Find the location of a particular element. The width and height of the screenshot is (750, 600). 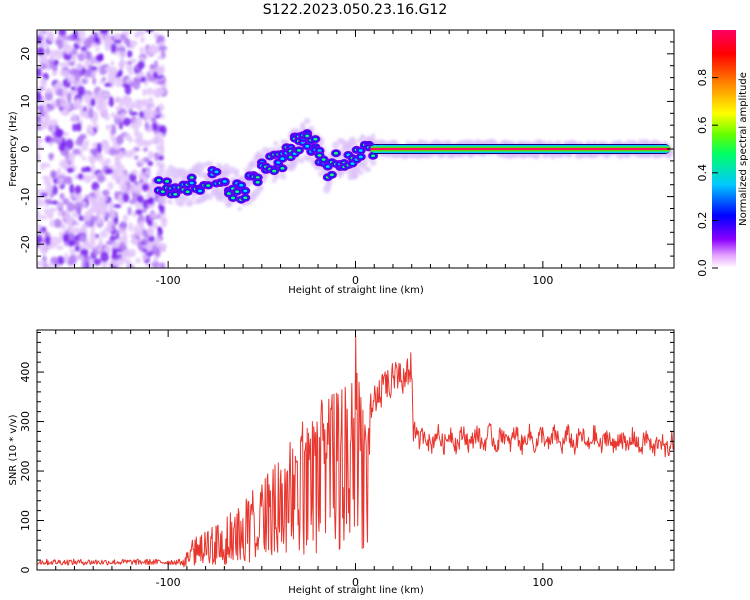

y-tick-label: 300 is located at coordinates (25, 421).